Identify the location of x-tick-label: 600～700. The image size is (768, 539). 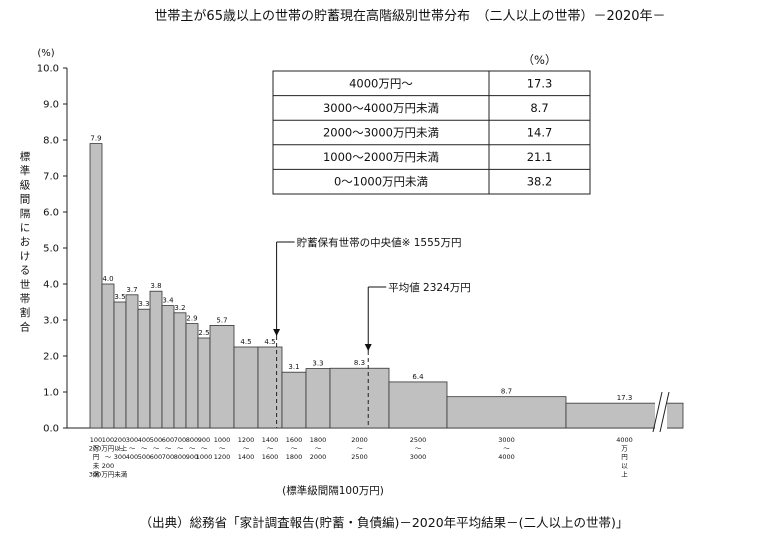
(168, 448).